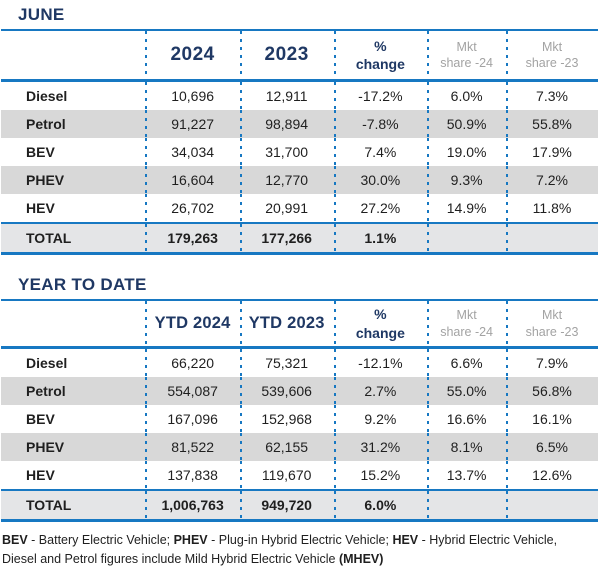 The width and height of the screenshot is (600, 569). Describe the element at coordinates (552, 419) in the screenshot. I see `cell-mkt-share-23: 16.1%` at that location.